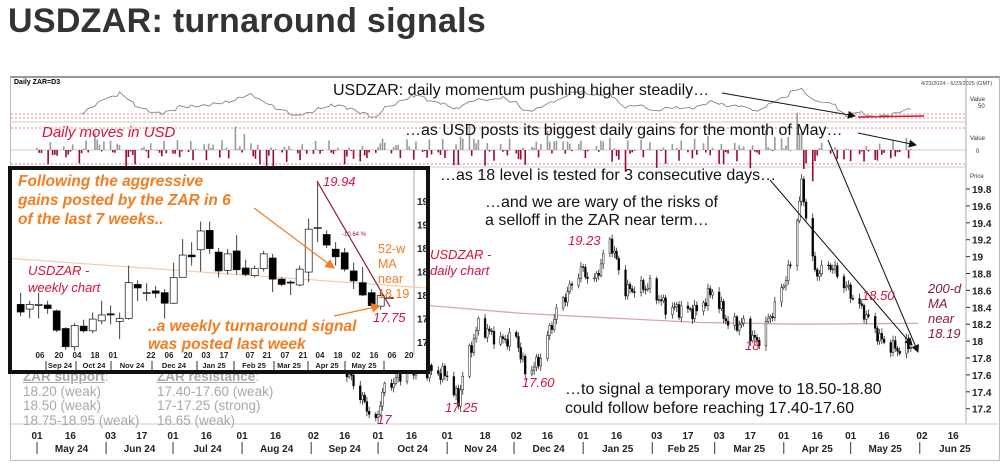 The width and height of the screenshot is (1002, 467). Describe the element at coordinates (206, 355) in the screenshot. I see `weekly-date-tick: 03` at that location.